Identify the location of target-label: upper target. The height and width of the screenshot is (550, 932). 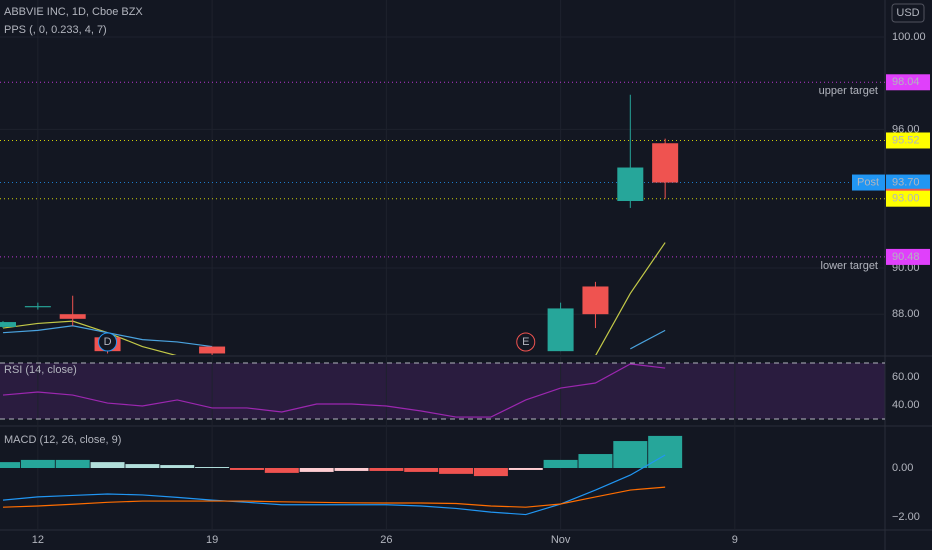
(848, 91).